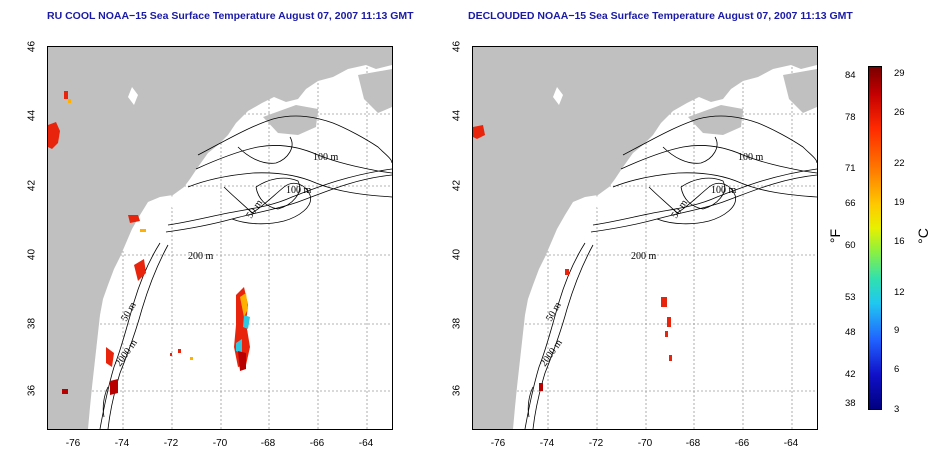  What do you see at coordinates (899, 241) in the screenshot?
I see `celsius-tick: 16` at bounding box center [899, 241].